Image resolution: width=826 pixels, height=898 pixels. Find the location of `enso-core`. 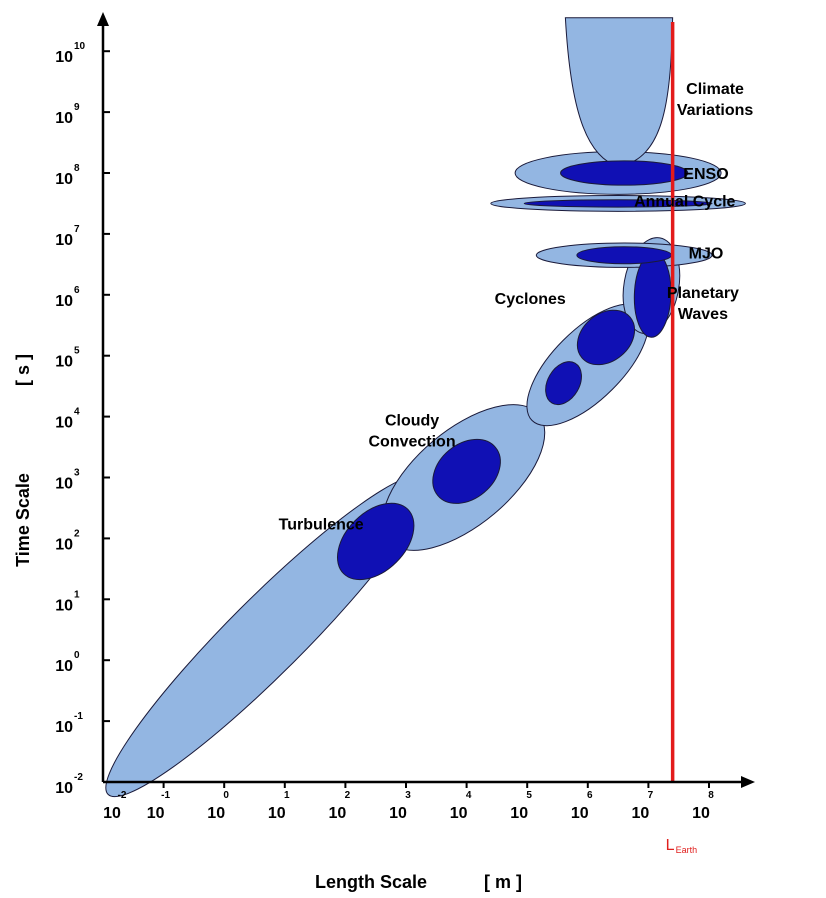

enso-core is located at coordinates (624, 173).